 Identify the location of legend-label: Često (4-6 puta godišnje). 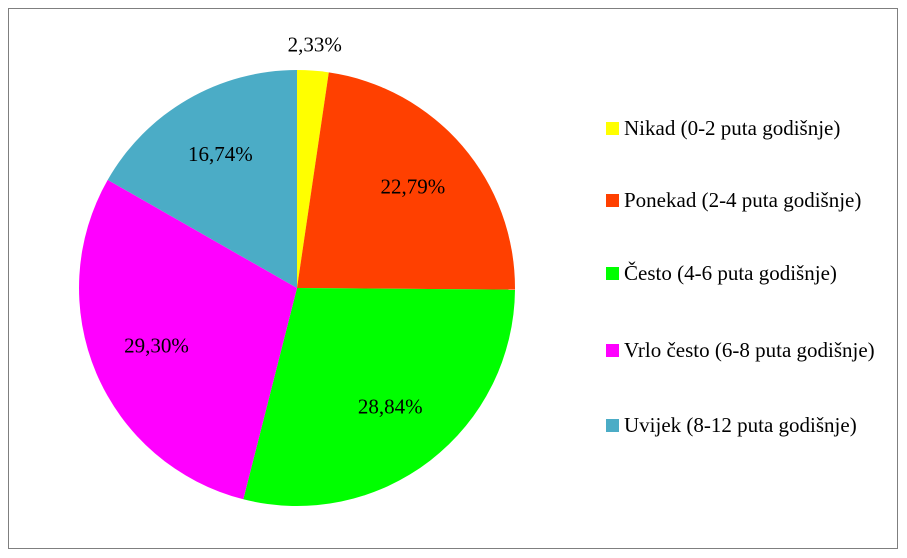
(730, 273).